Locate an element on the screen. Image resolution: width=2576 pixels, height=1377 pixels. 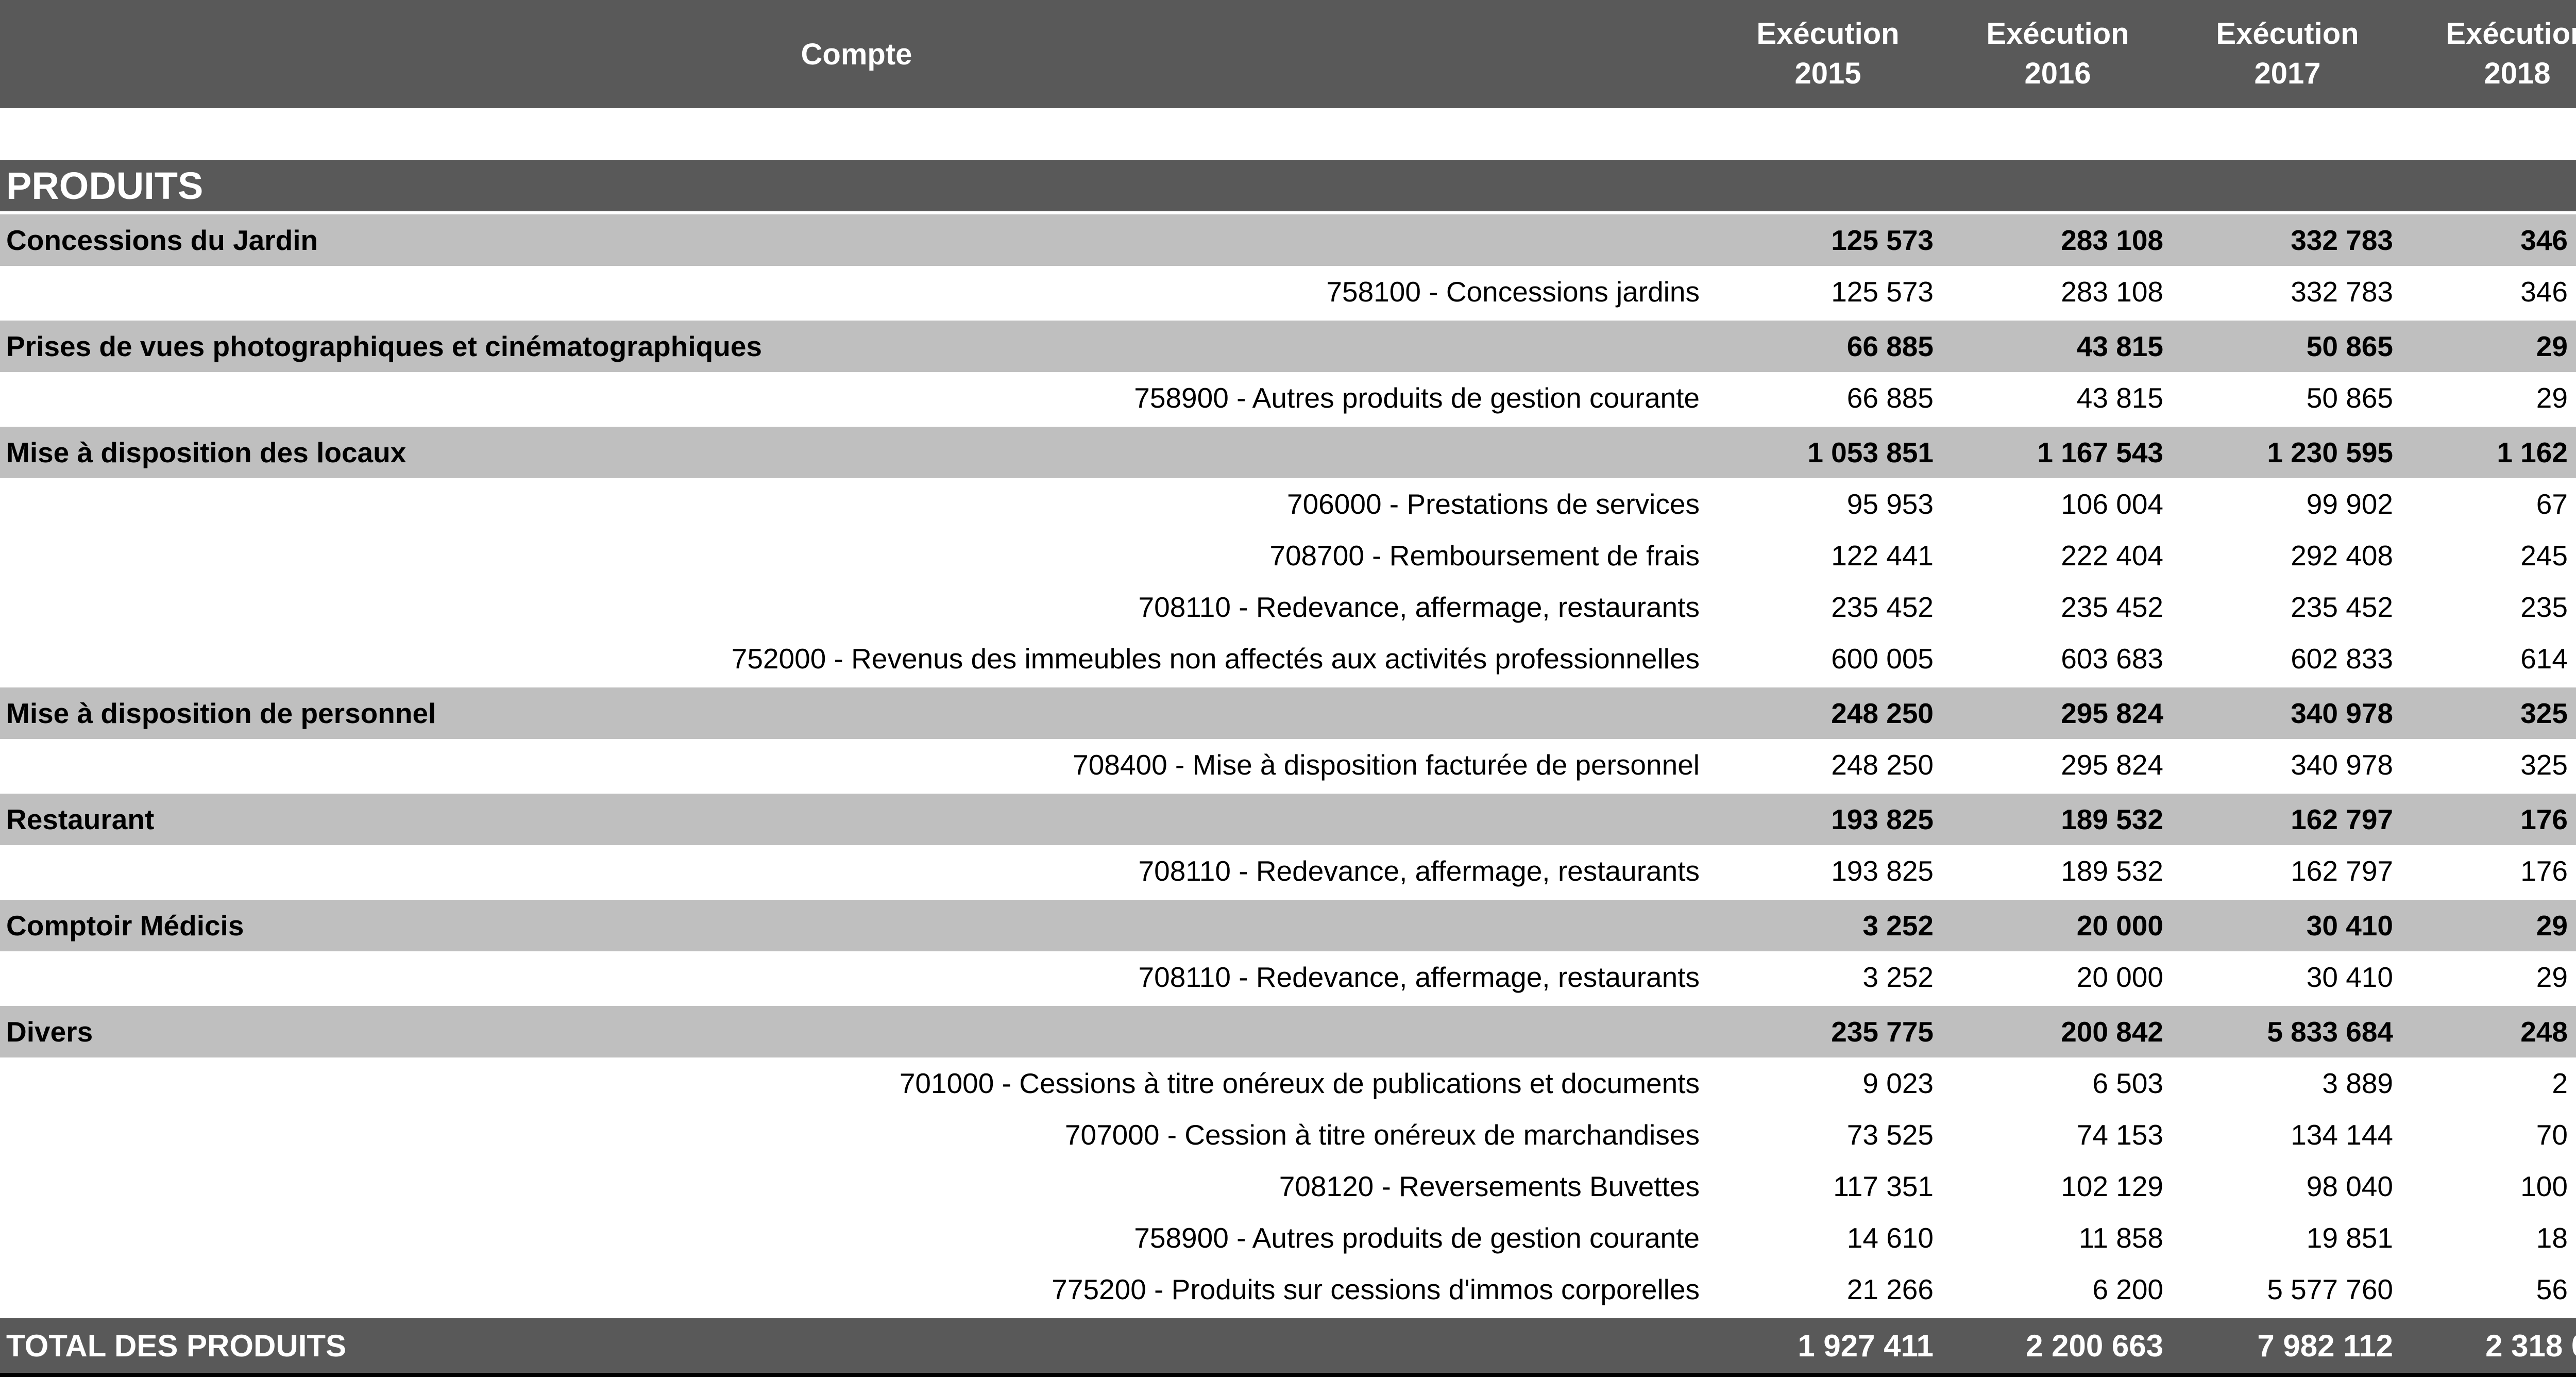
value-cell: 614 540 is located at coordinates (2489, 659).